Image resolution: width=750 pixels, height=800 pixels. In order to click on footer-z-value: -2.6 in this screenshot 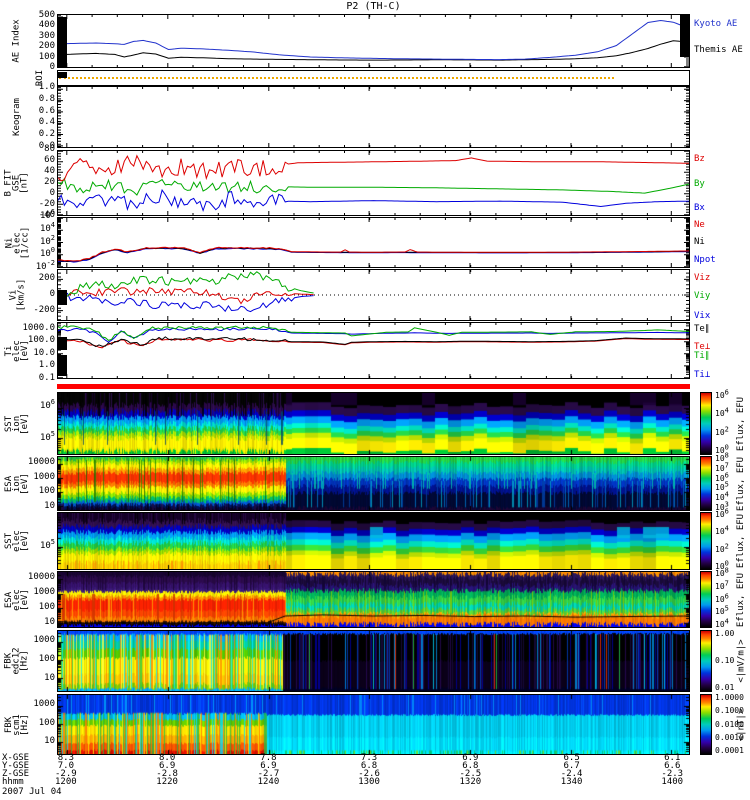, I will do `click(369, 774)`.